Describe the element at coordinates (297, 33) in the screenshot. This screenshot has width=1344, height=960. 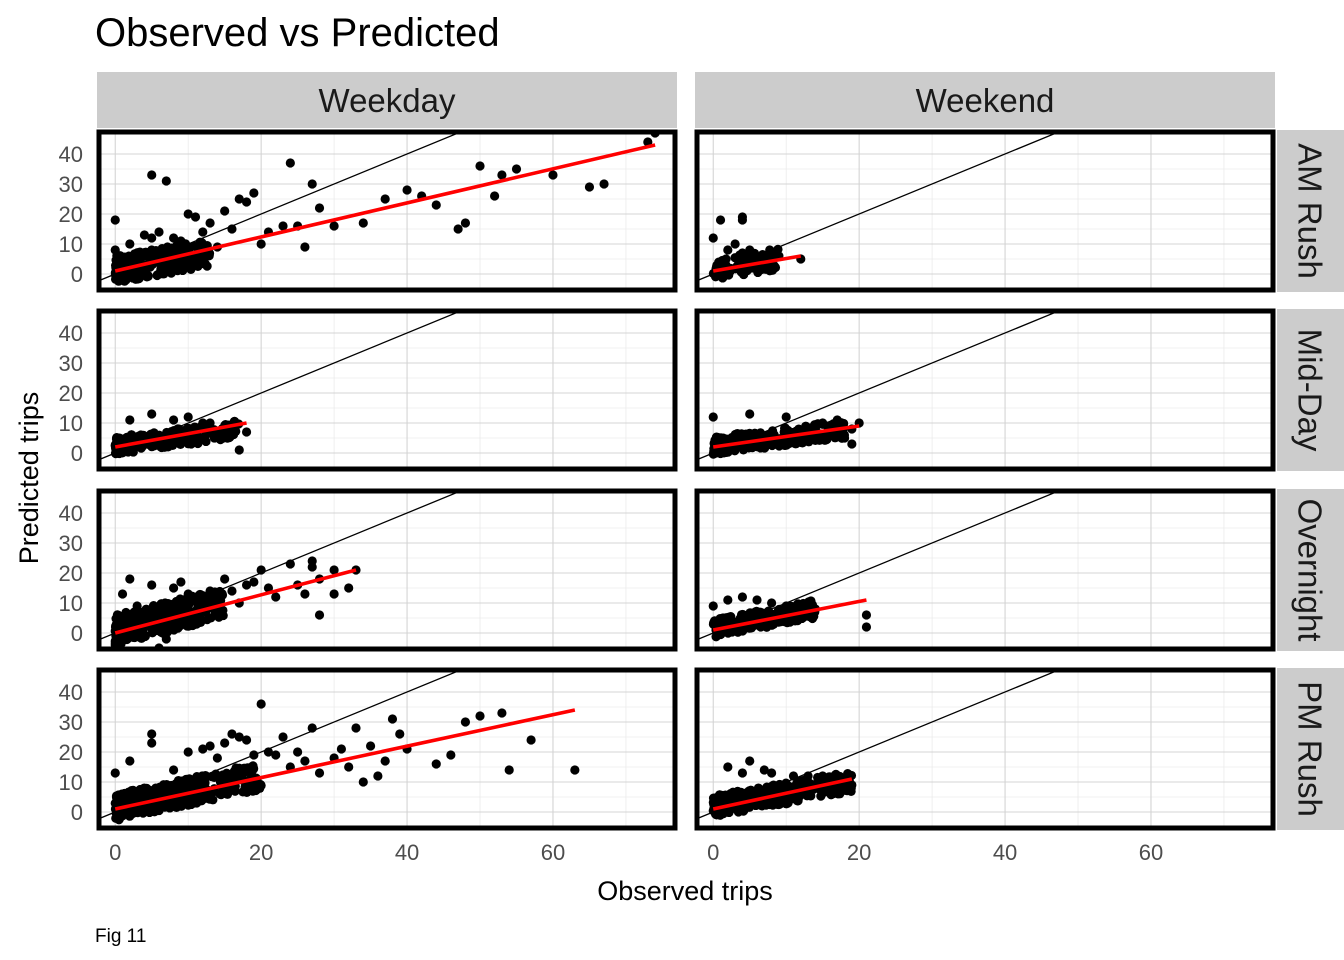
I see `chart-title: Observed vs Predicted` at that location.